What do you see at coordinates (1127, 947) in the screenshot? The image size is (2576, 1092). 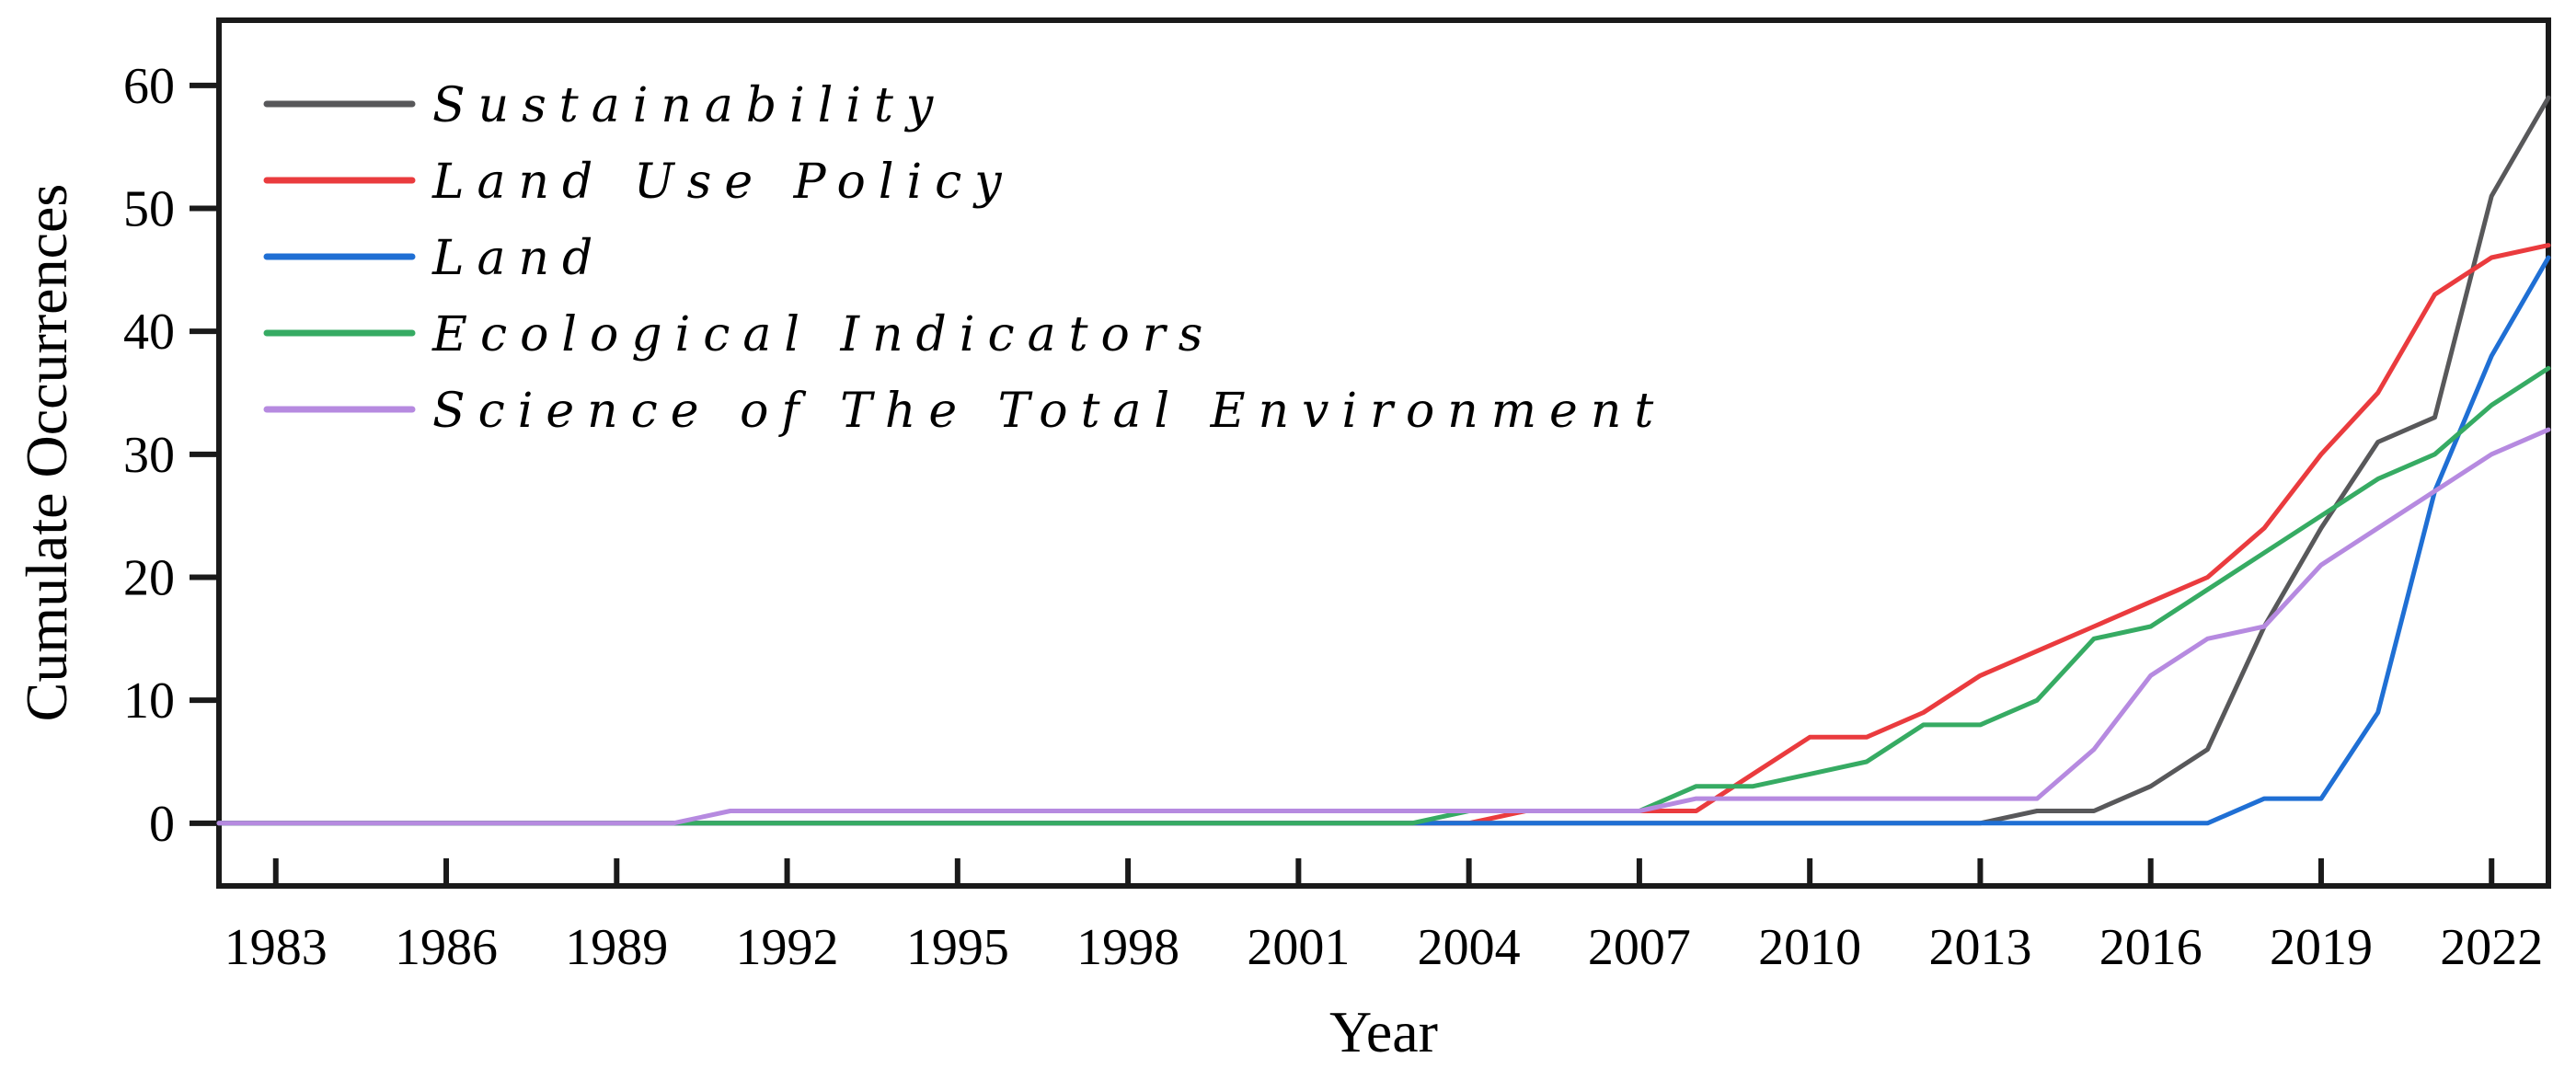 I see `x-tick-label: 1998` at bounding box center [1127, 947].